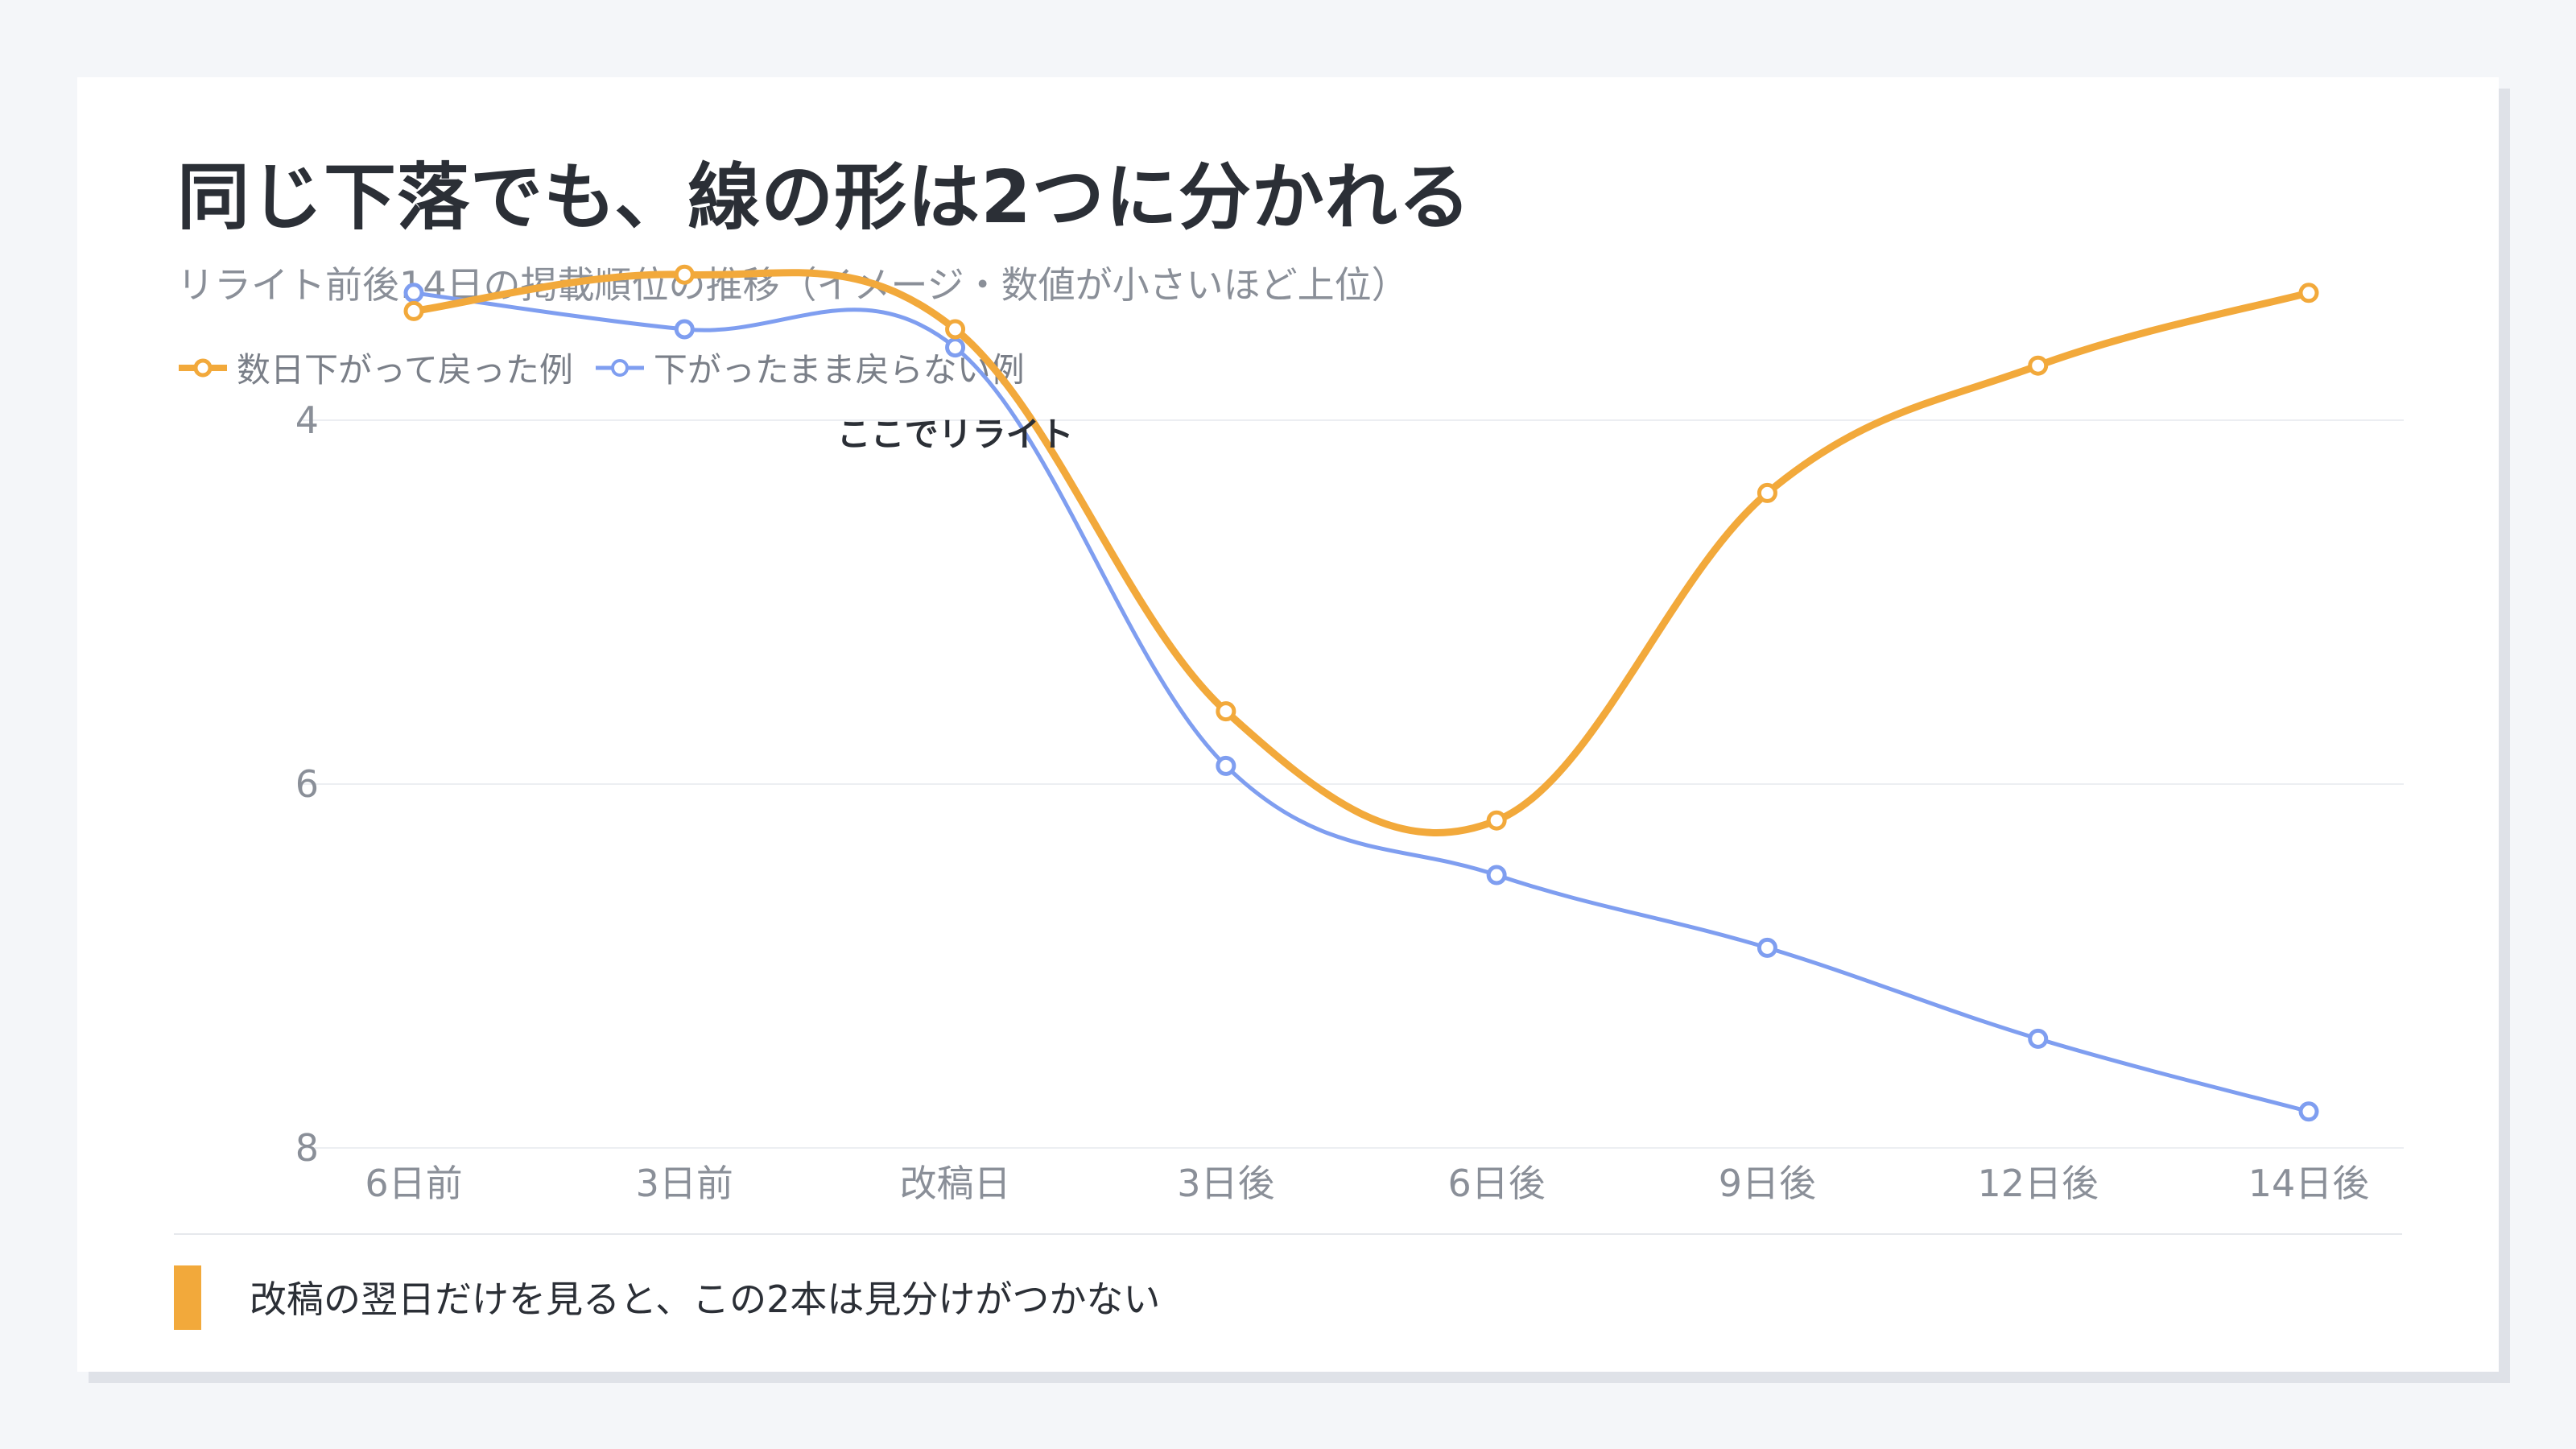 Image resolution: width=2576 pixels, height=1449 pixels. Describe the element at coordinates (1768, 1183) in the screenshot. I see `x-tick-label: 9日後` at that location.